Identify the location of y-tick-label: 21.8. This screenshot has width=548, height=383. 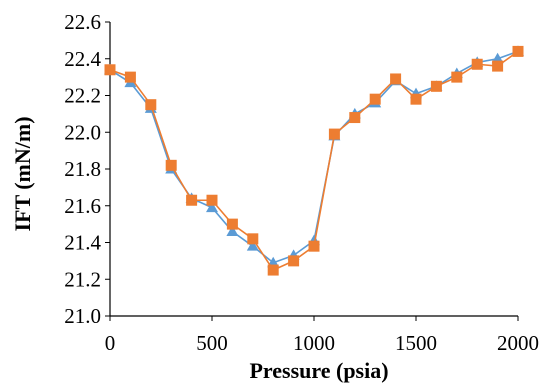
(82, 169).